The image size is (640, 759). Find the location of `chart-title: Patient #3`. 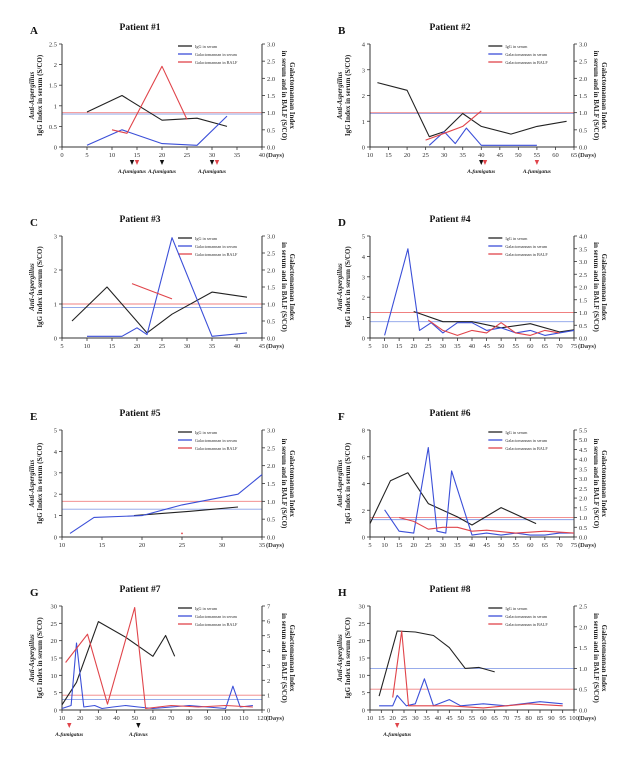

chart-title: Patient #3 is located at coordinates (140, 220).